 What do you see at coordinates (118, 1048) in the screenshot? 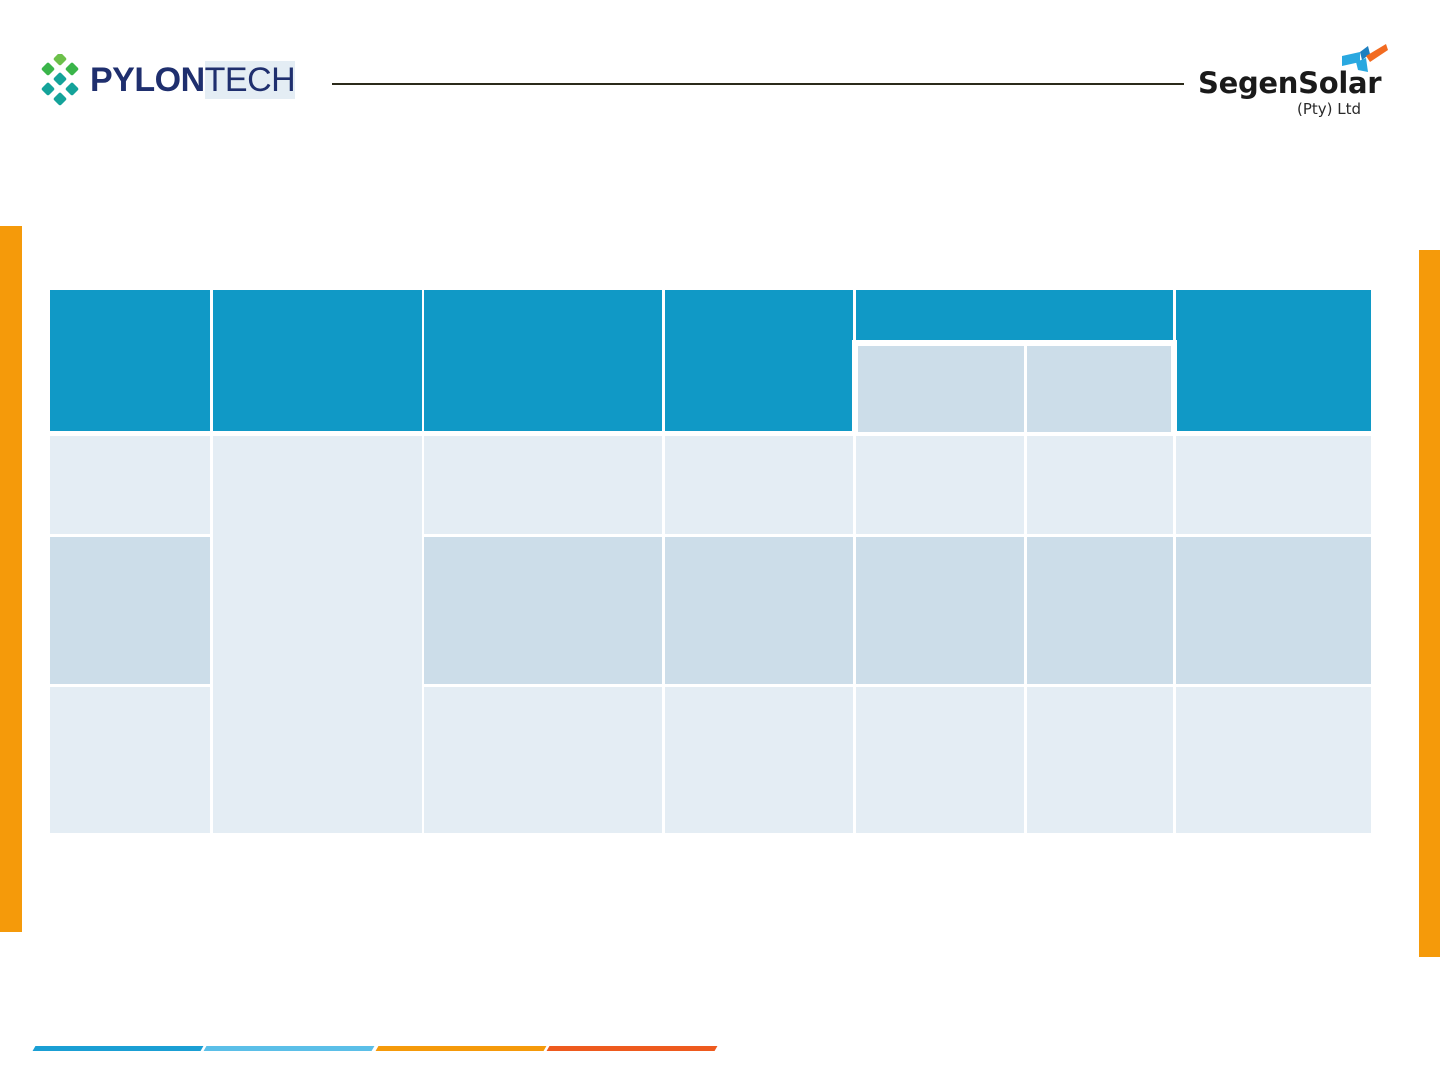
I see `stripe-blue` at bounding box center [118, 1048].